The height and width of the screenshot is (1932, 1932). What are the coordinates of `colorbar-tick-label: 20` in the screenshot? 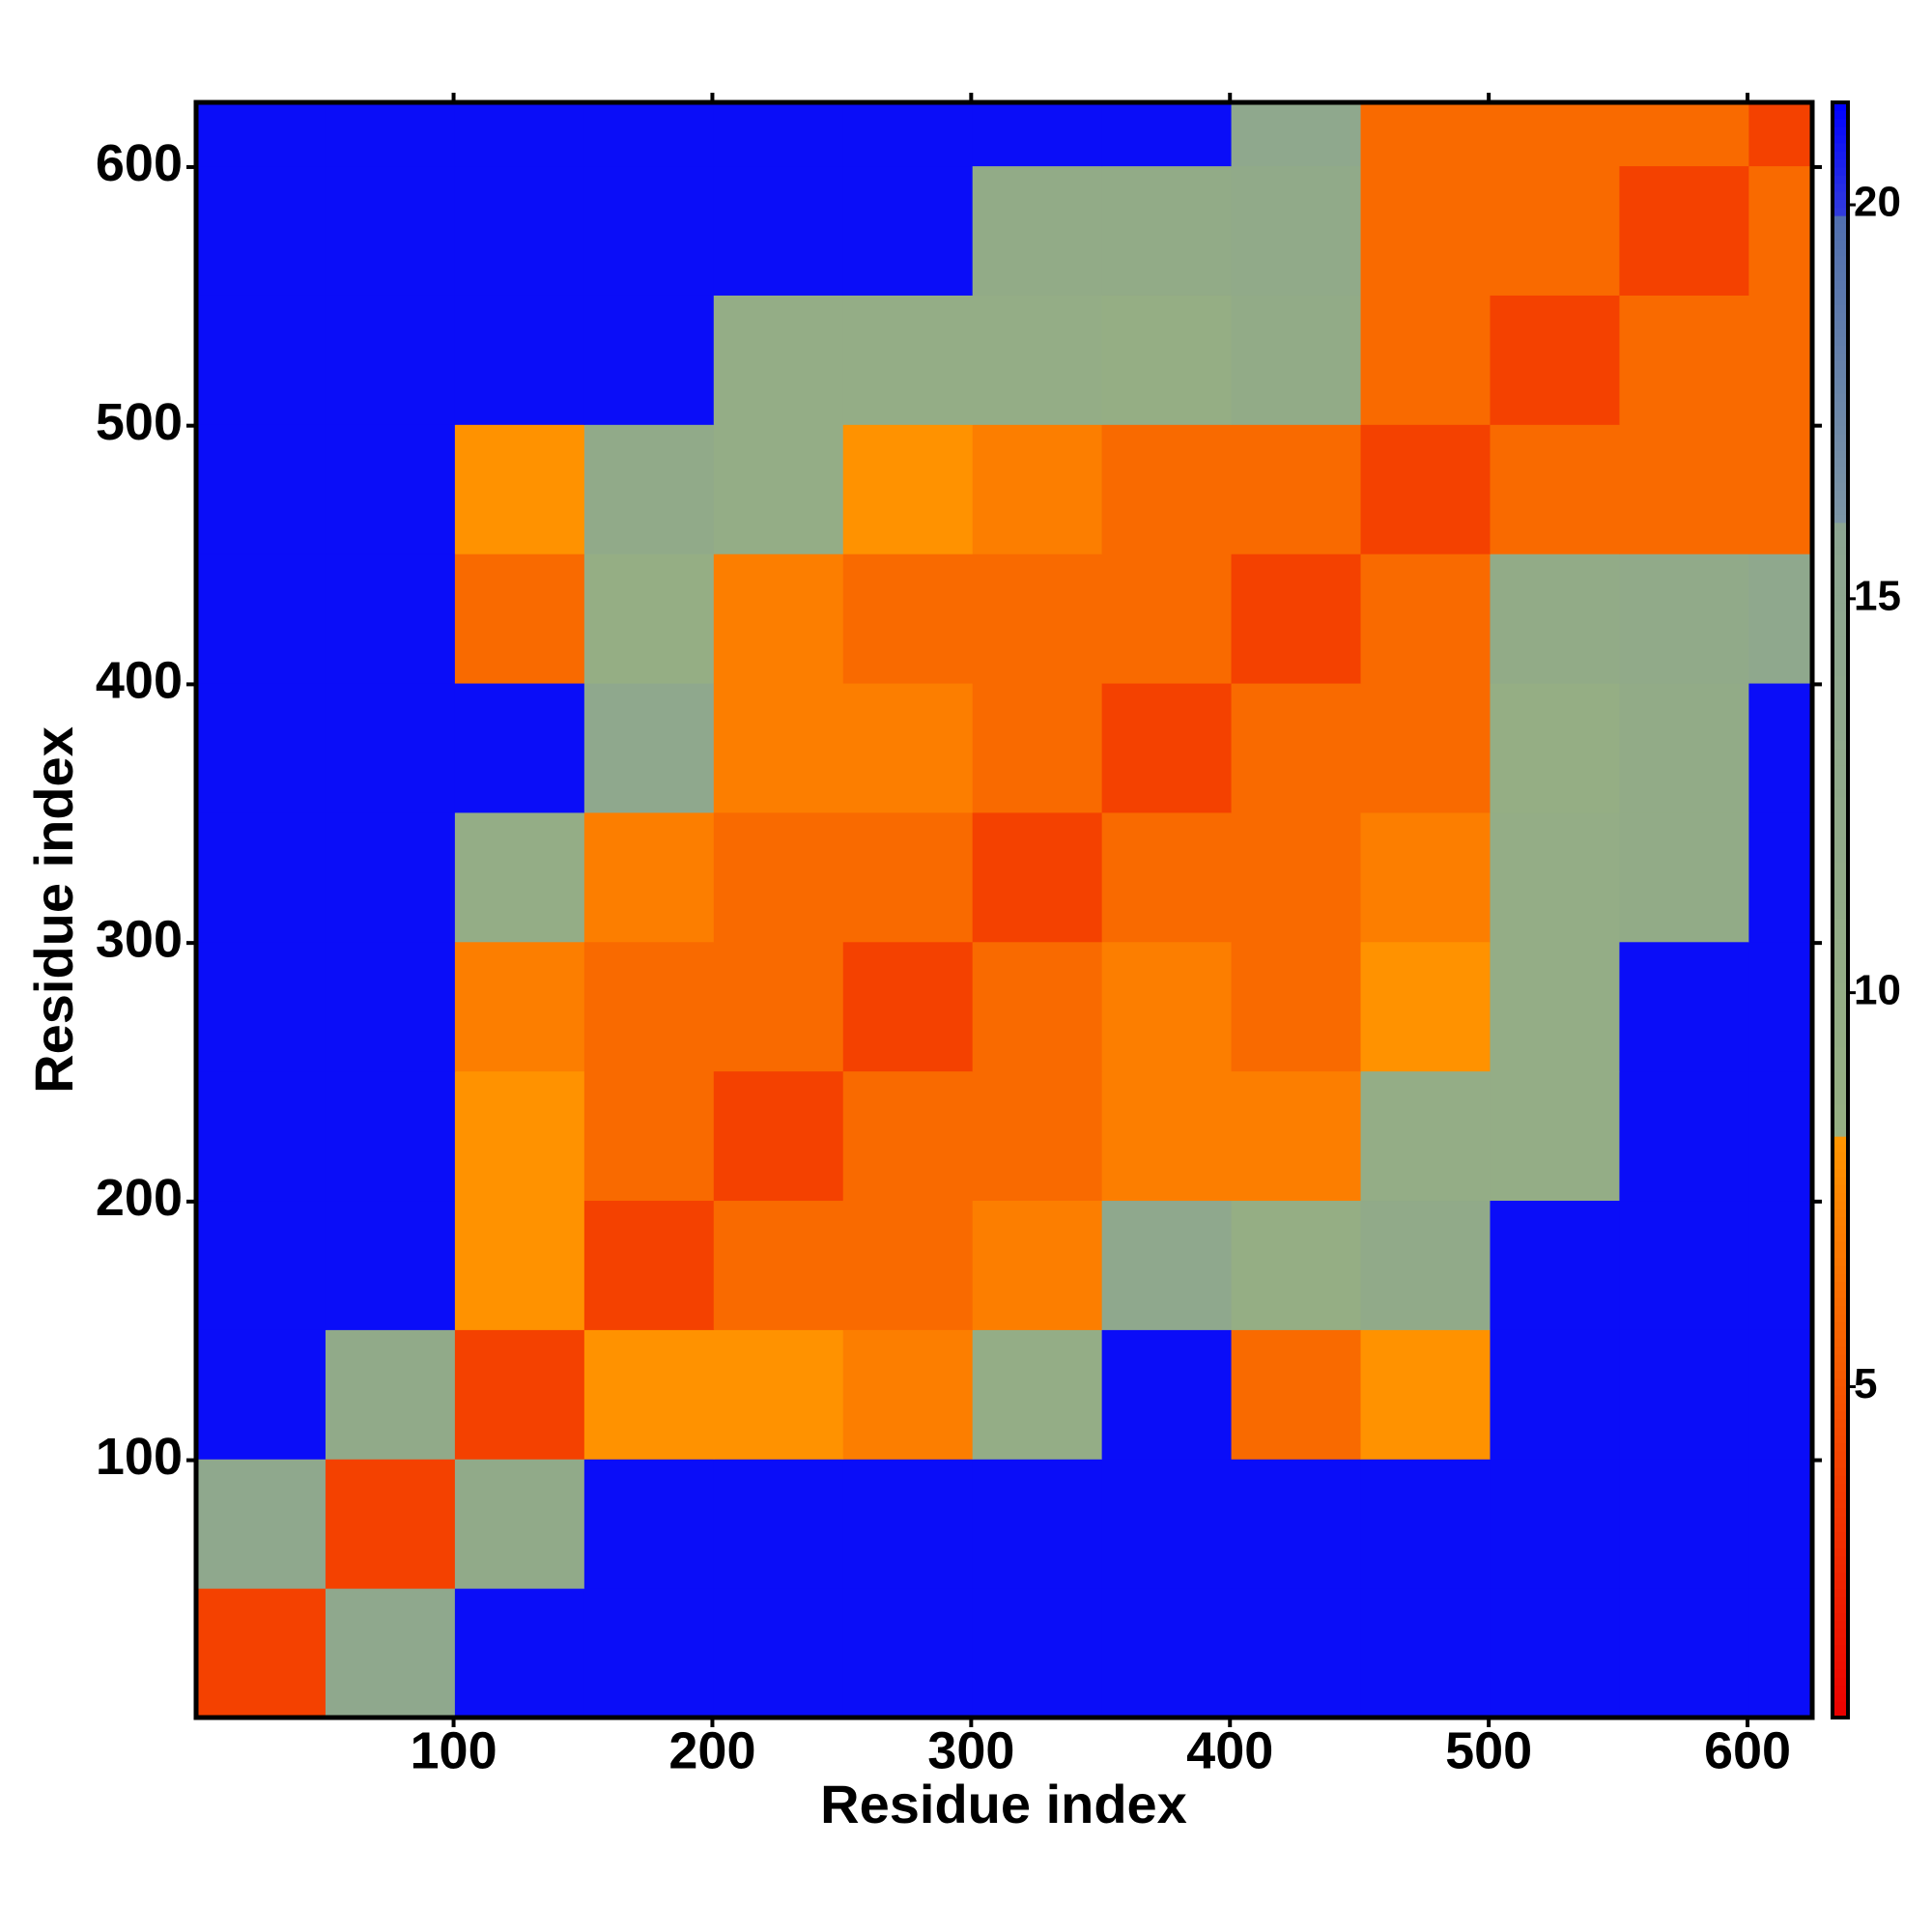 It's located at (1877, 202).